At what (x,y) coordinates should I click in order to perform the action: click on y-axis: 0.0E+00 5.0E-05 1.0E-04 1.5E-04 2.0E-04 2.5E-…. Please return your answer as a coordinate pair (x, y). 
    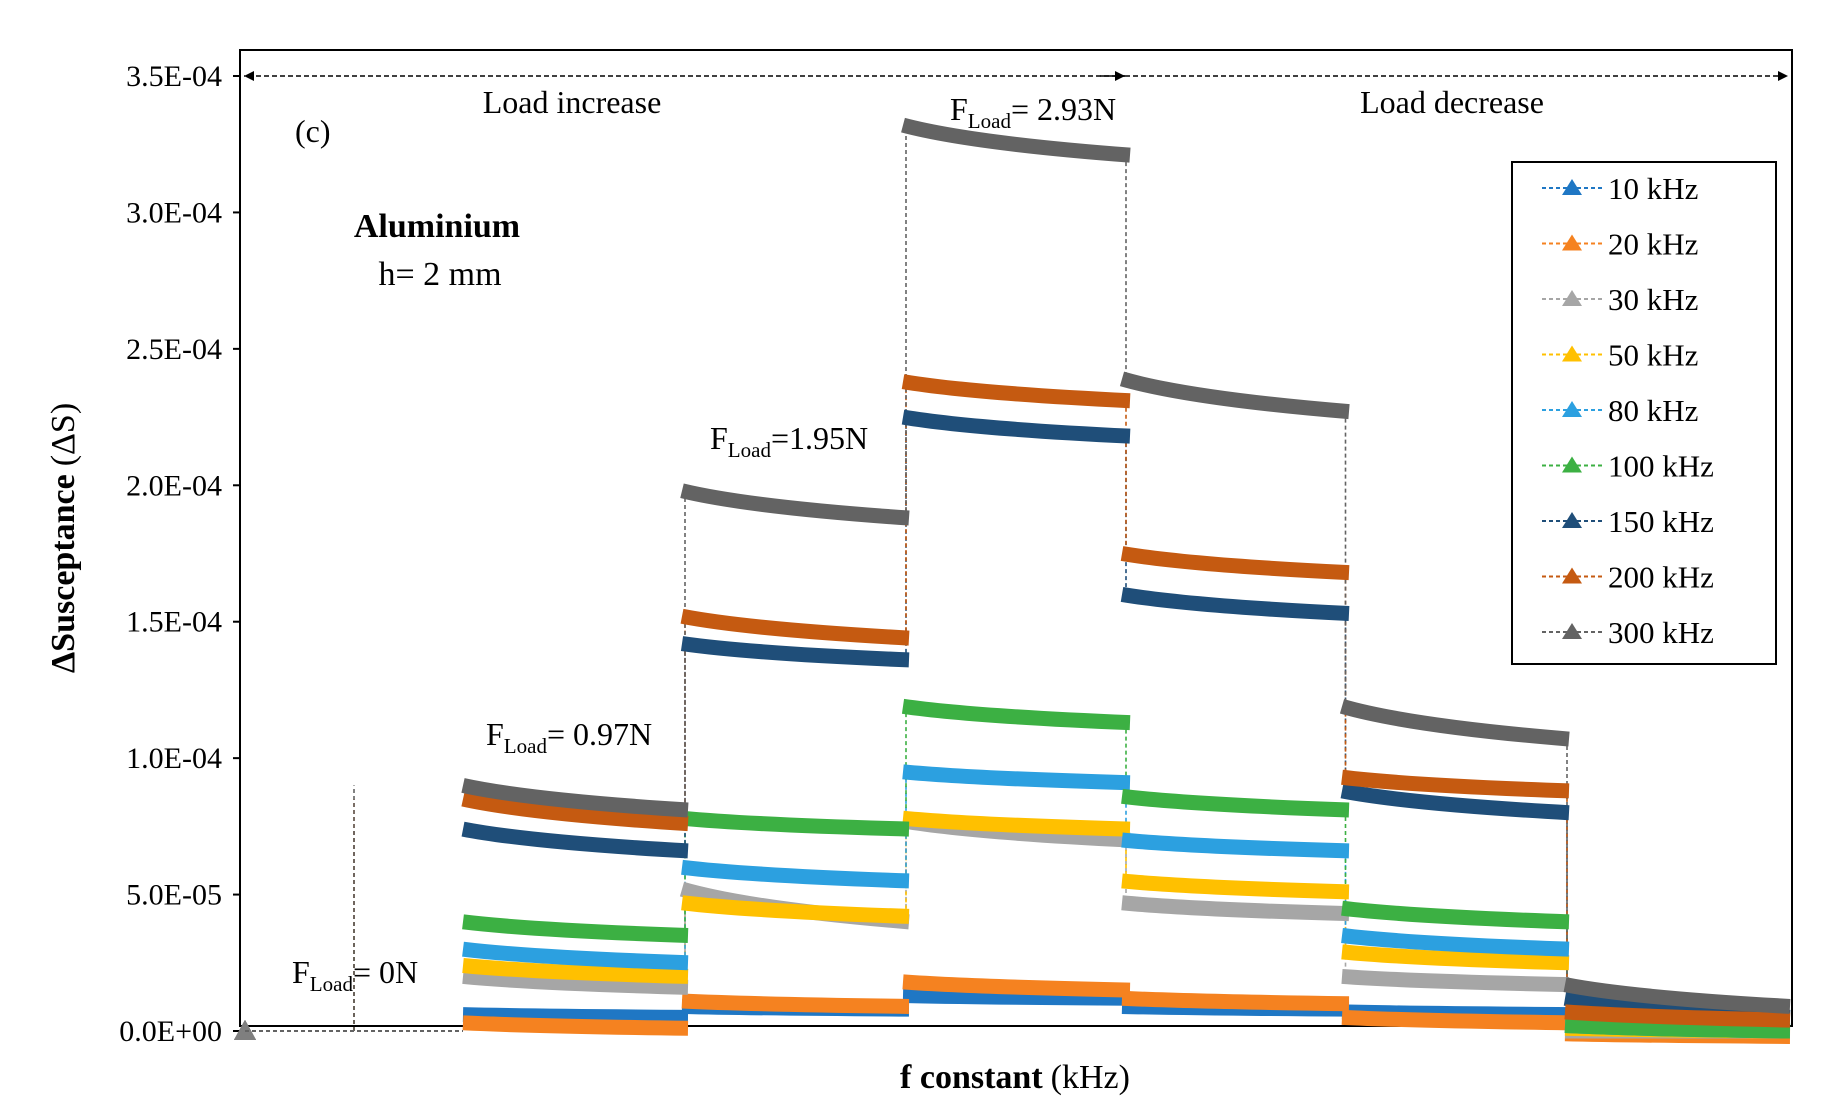
    Looking at the image, I should click on (179, 554).